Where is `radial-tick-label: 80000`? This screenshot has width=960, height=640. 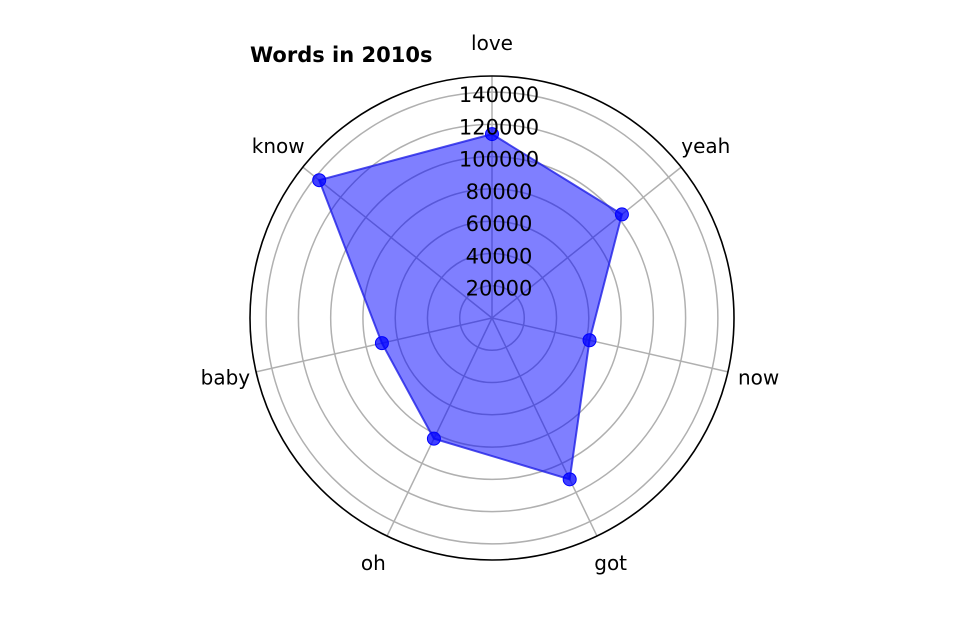 radial-tick-label: 80000 is located at coordinates (499, 192).